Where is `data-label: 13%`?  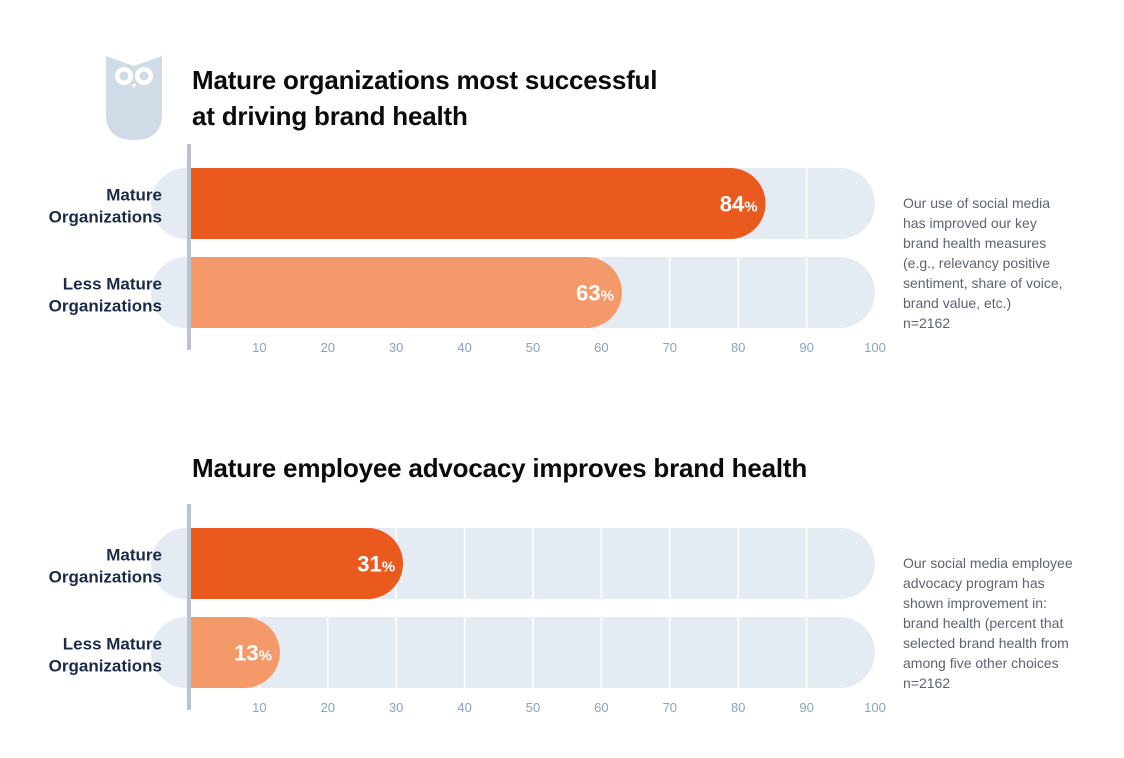
data-label: 13% is located at coordinates (253, 653).